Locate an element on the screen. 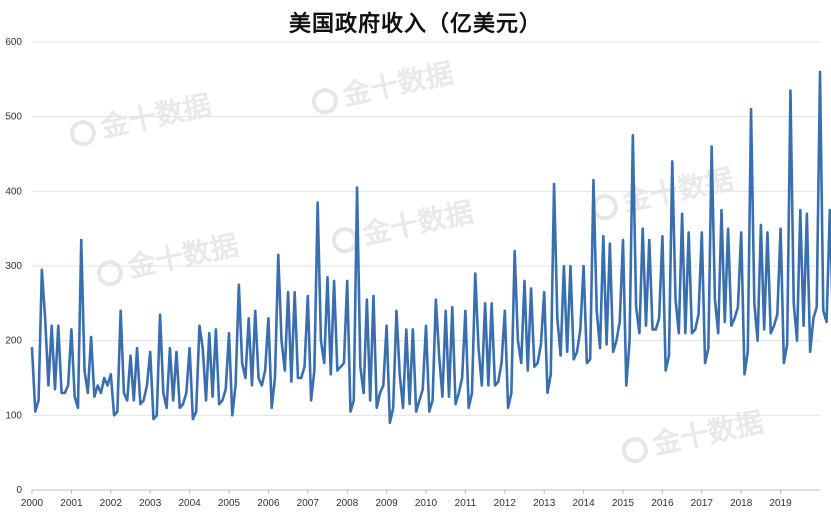  y-tick-label: 100 is located at coordinates (13, 415).